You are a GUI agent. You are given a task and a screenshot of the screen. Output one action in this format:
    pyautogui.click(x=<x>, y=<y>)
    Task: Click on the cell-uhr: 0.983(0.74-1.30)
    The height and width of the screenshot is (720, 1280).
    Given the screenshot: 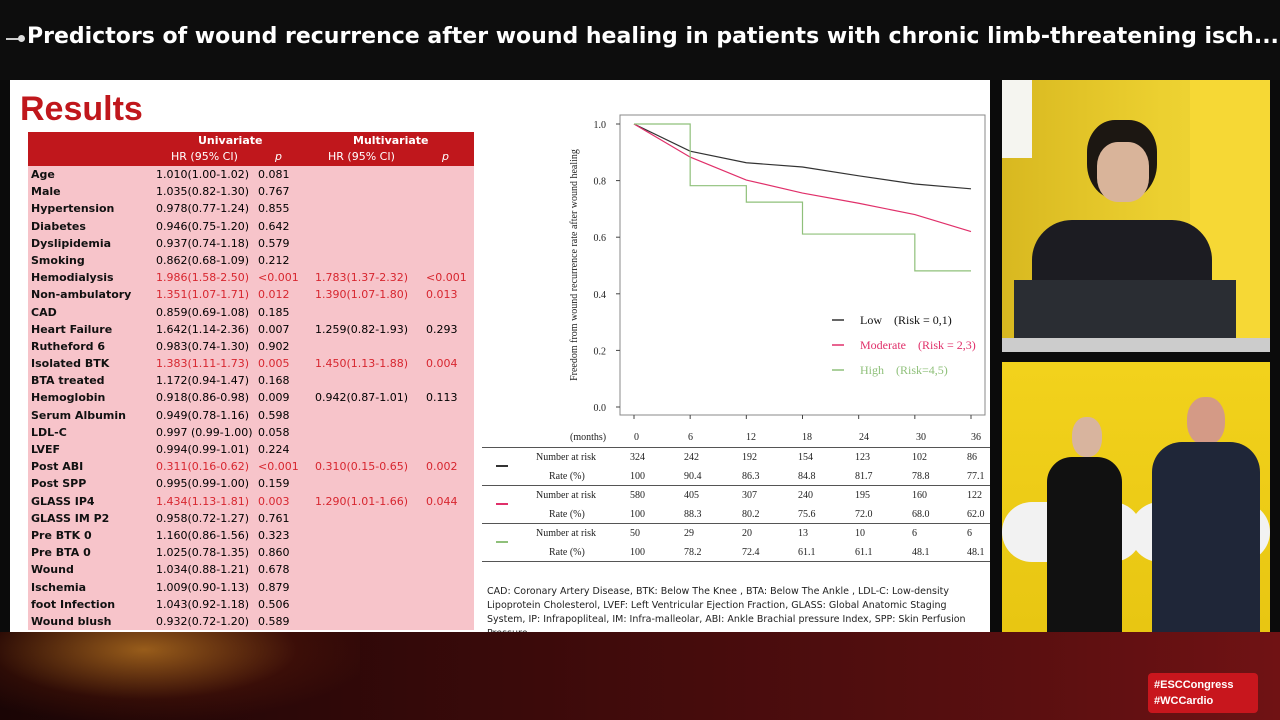 What is the action you would take?
    pyautogui.click(x=203, y=346)
    